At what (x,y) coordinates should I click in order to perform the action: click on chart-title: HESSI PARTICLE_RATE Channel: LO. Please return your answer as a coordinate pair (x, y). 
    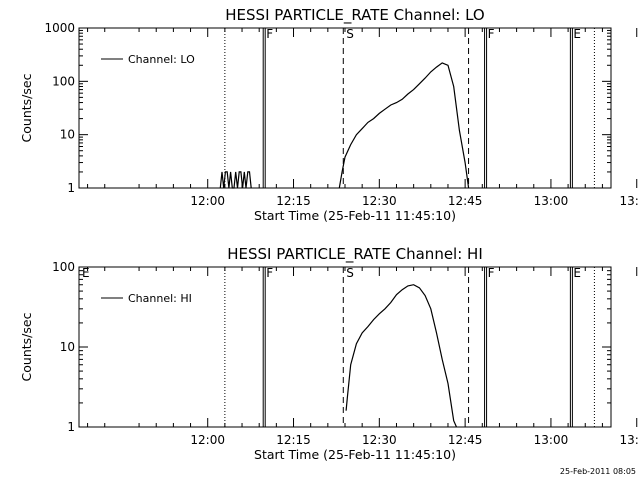
    Looking at the image, I should click on (354, 15).